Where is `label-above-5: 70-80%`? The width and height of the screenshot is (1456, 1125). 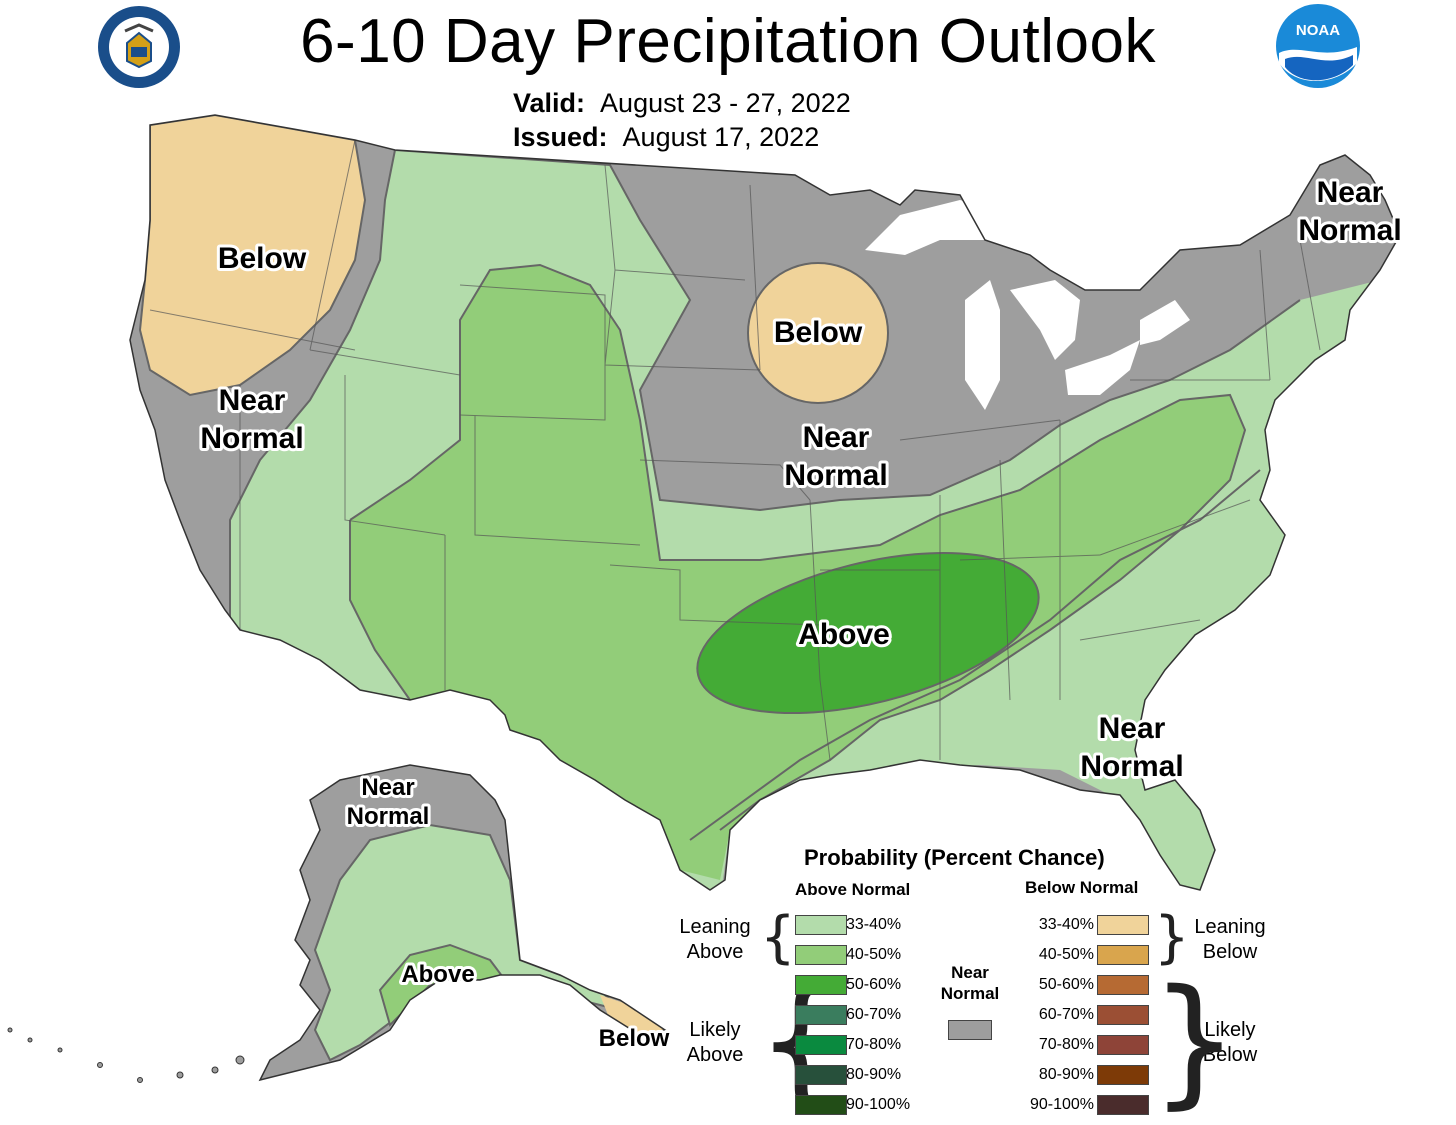 label-above-5: 70-80% is located at coordinates (874, 1044).